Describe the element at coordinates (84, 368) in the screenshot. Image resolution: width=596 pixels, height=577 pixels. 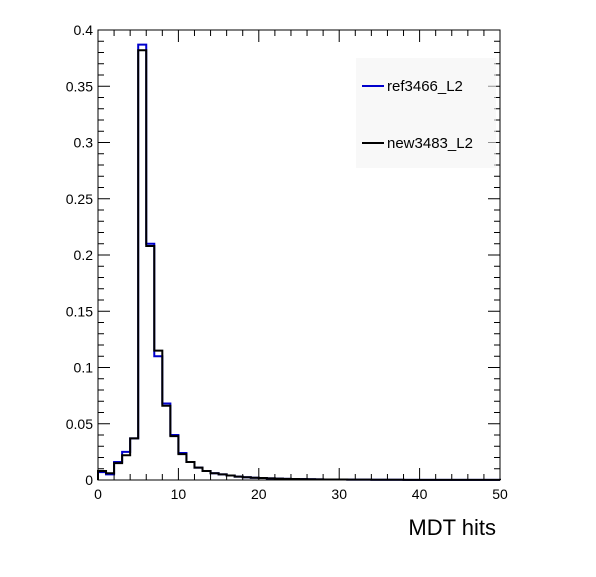
I see `y-tick-label: 0.1` at that location.